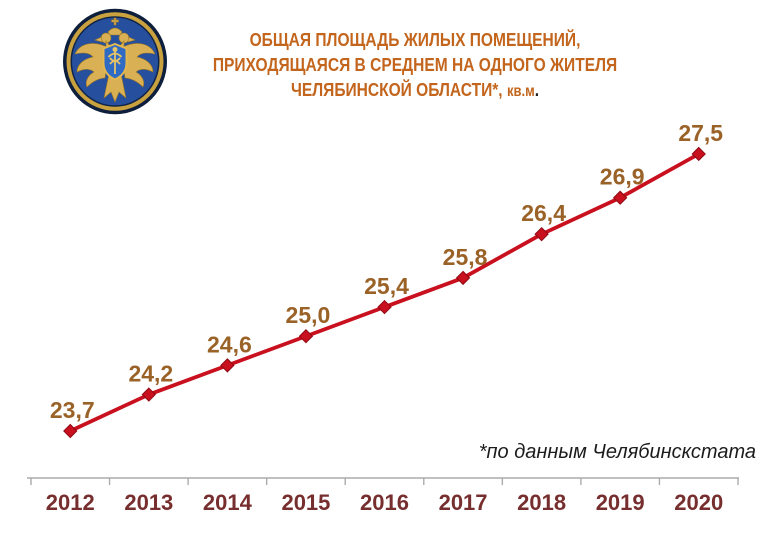 This screenshot has height=542, width=770. Describe the element at coordinates (398, 89) in the screenshot. I see `chart-title-line3-main: ЧЕЛЯБИНСКОЙ ОБЛАСТИ*,` at that location.